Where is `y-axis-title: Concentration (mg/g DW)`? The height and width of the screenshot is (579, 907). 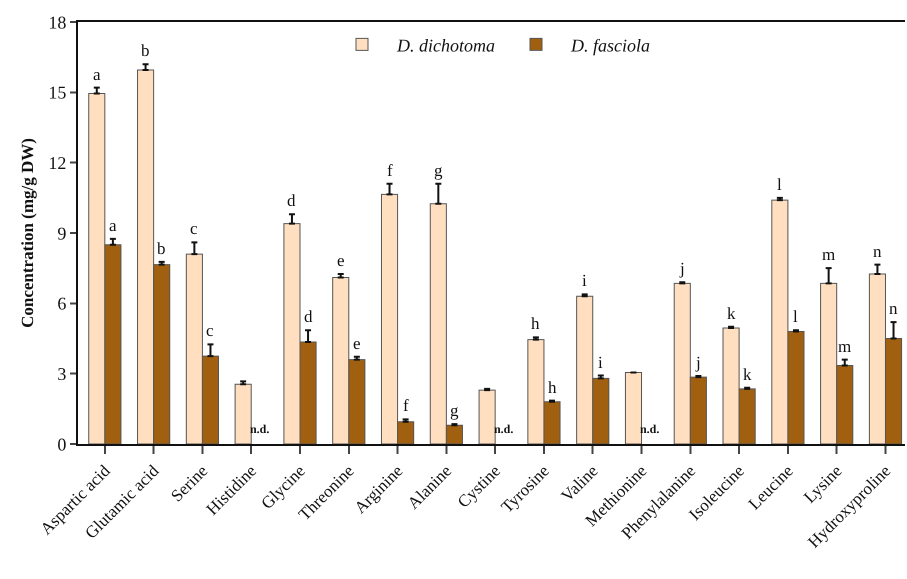 y-axis-title: Concentration (mg/g DW) is located at coordinates (27, 233).